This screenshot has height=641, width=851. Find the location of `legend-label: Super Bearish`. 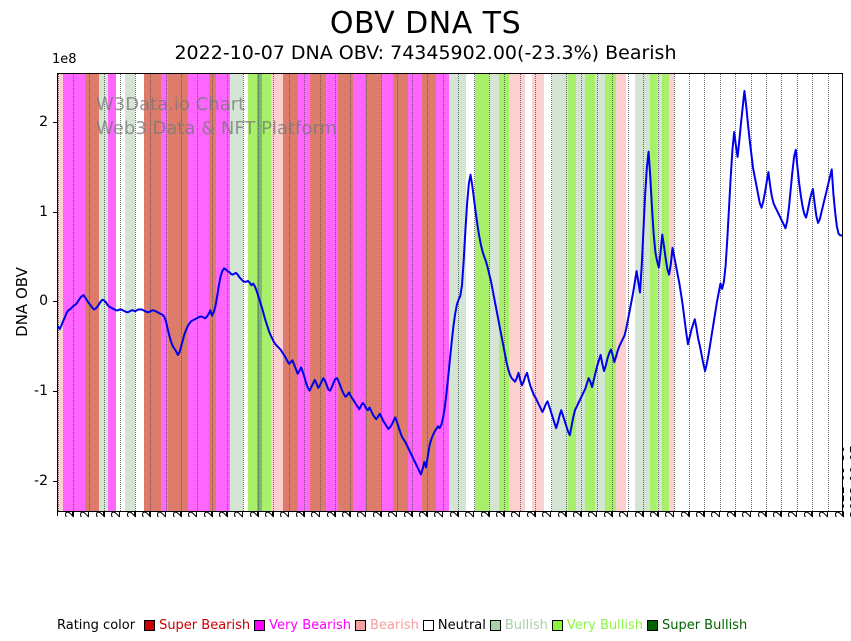

legend-label: Super Bearish is located at coordinates (205, 625).